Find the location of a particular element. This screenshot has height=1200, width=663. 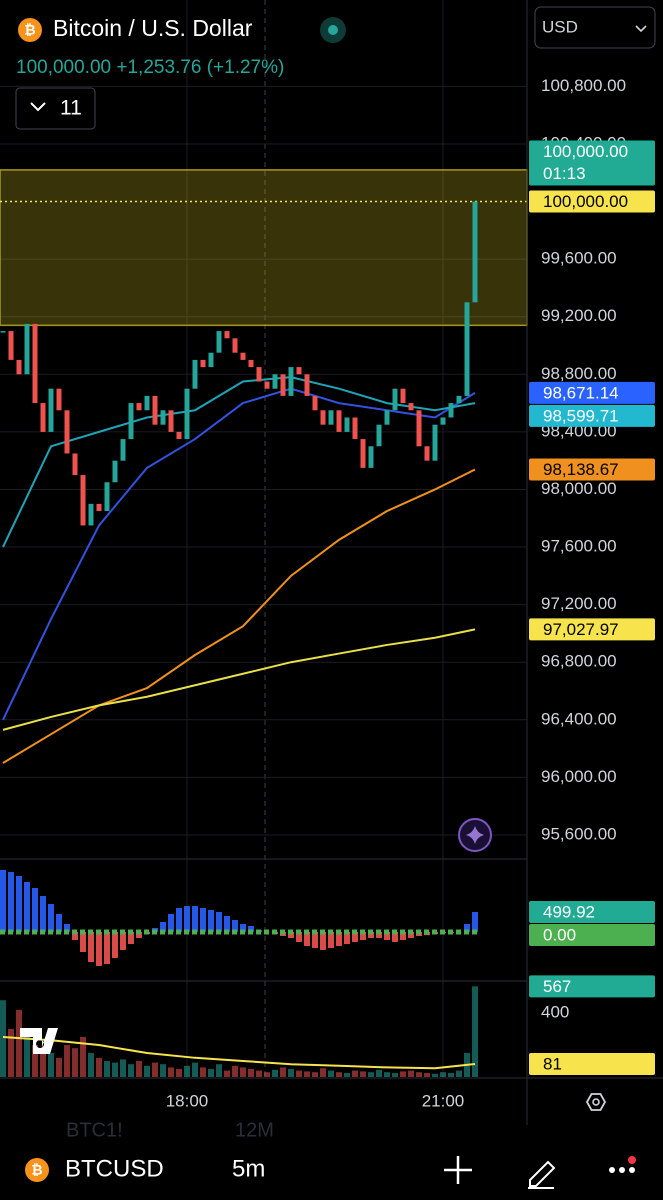

btc-icon-glyph: ₿ is located at coordinates (29, 30).